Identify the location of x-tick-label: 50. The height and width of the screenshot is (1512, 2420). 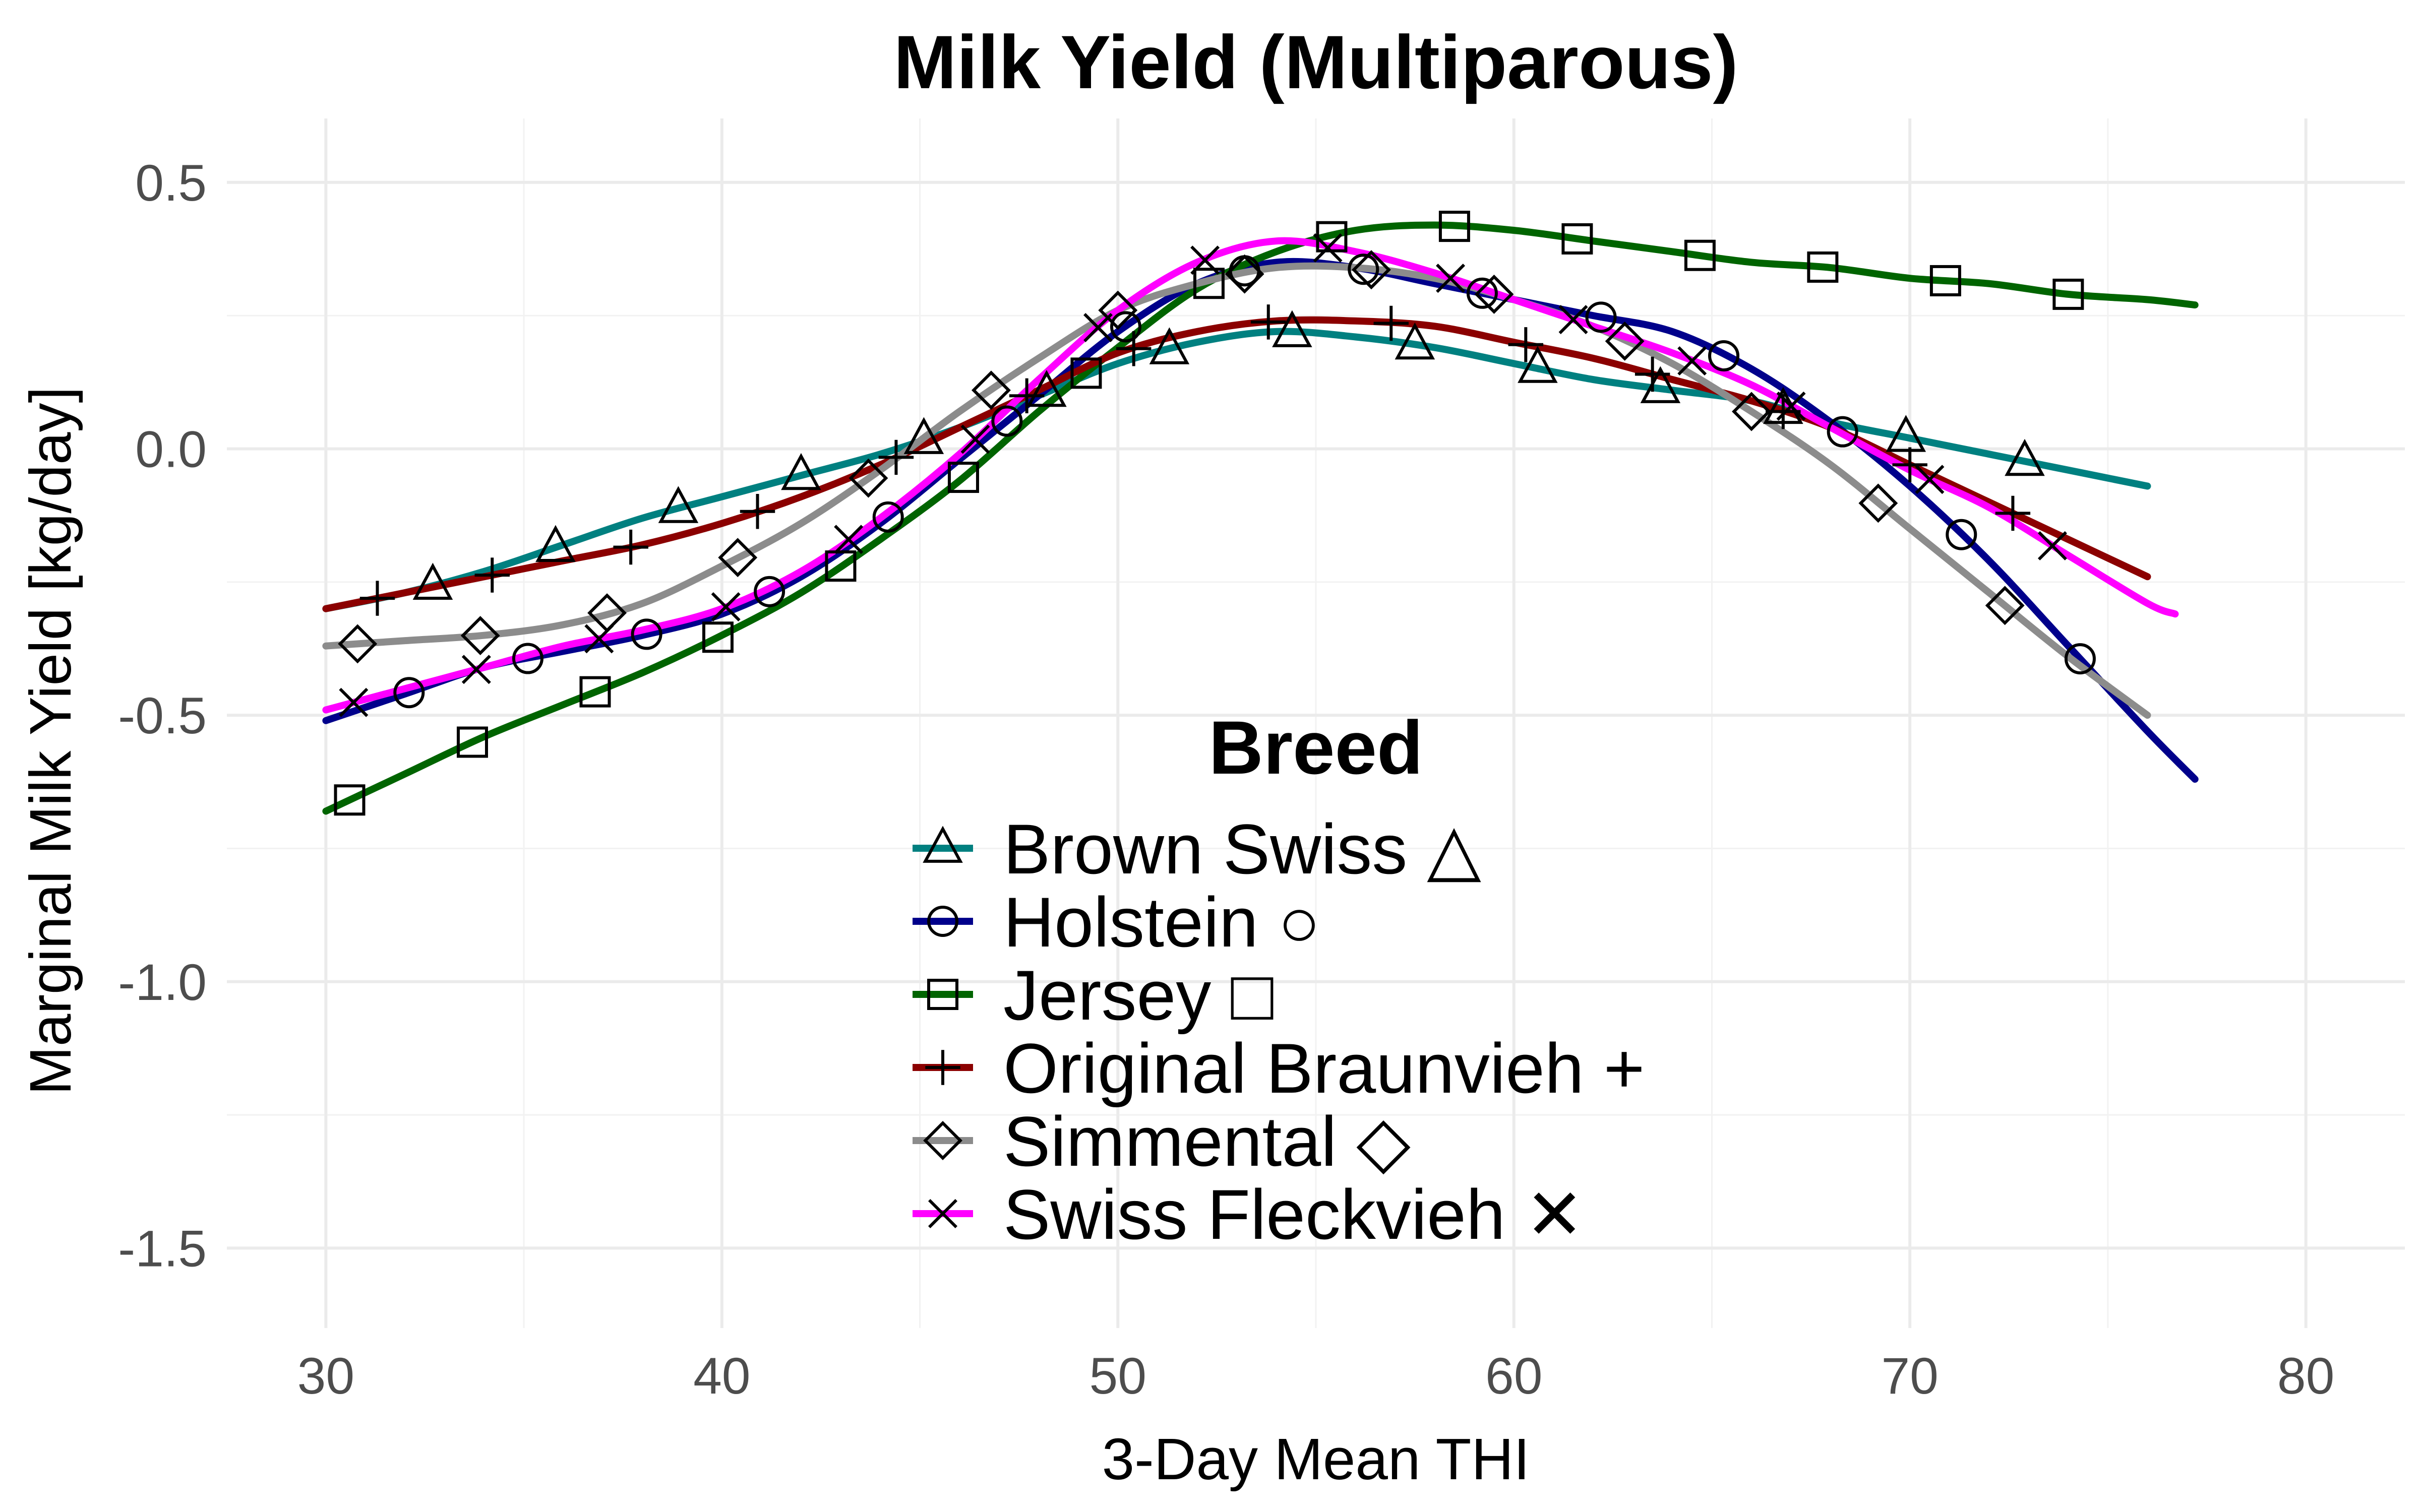
(1118, 1376).